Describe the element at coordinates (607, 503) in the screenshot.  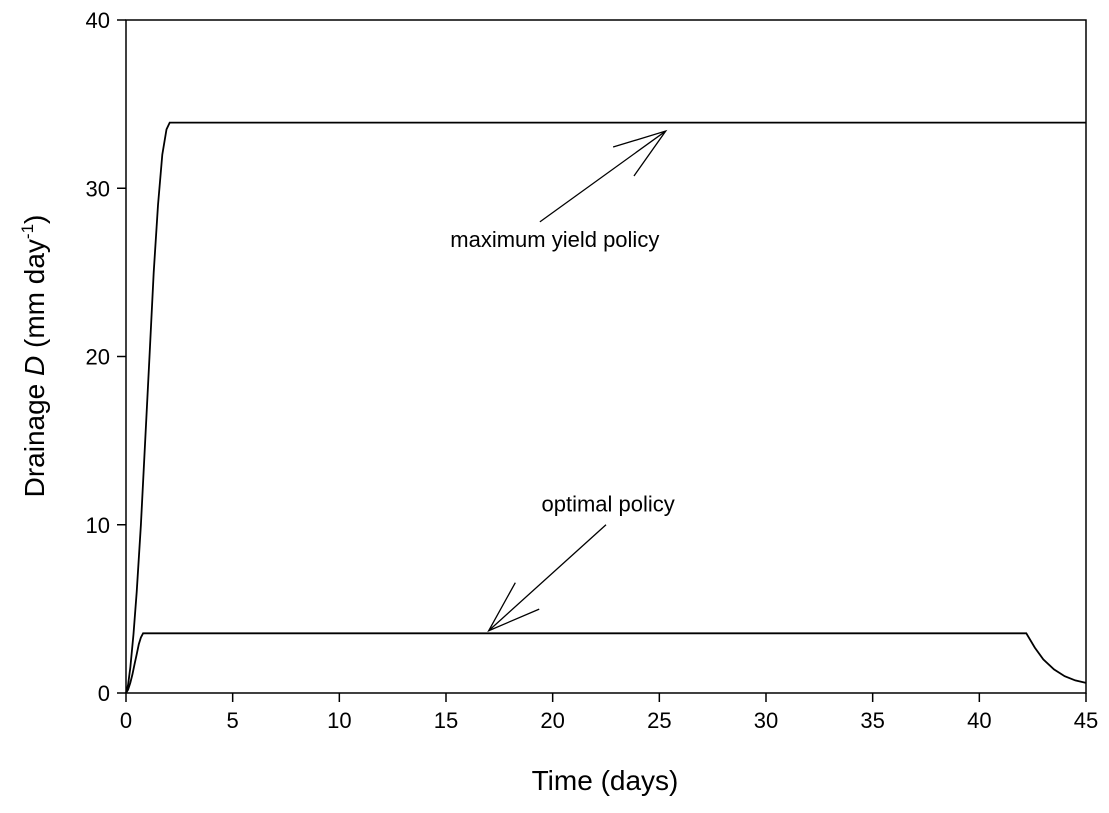
I see `annotation-label-2: optimal policy` at that location.